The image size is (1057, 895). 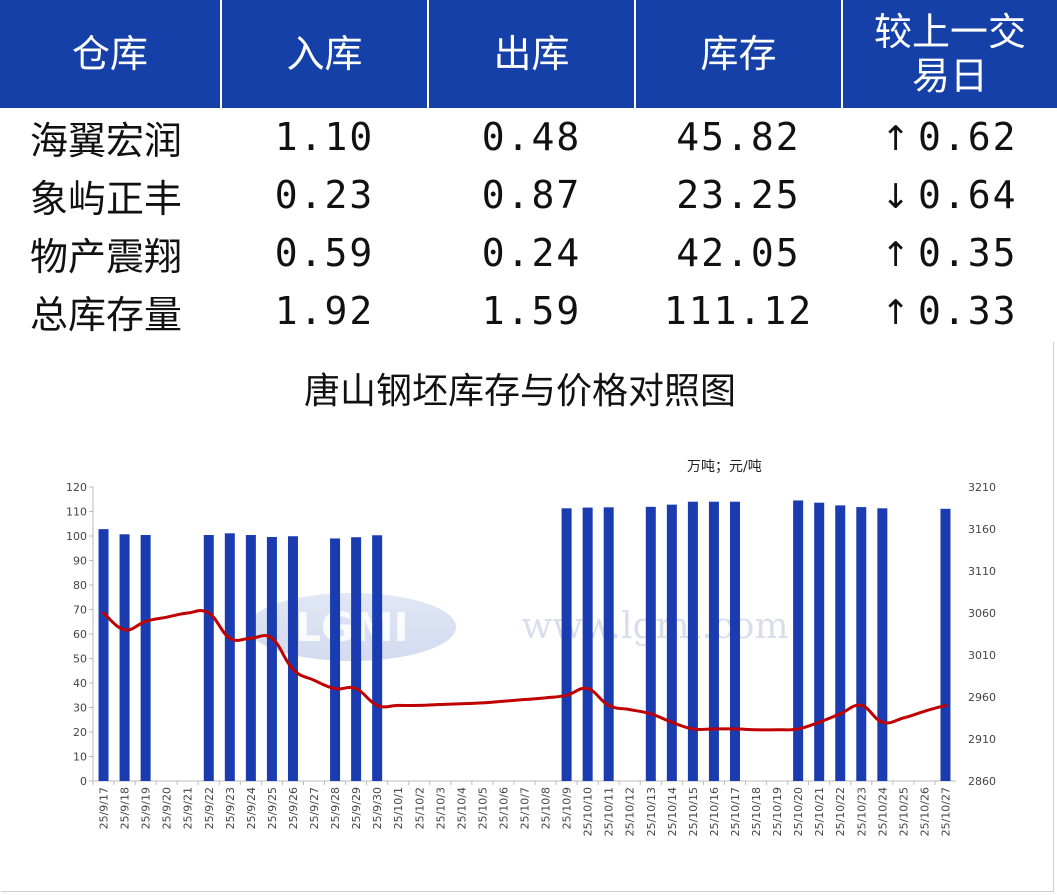 What do you see at coordinates (609, 811) in the screenshot?
I see `x-tick-label: 25/10/11` at bounding box center [609, 811].